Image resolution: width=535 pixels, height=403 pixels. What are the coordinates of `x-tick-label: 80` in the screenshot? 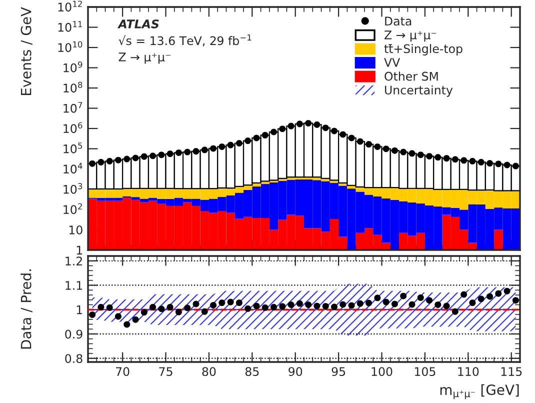 It's located at (209, 371).